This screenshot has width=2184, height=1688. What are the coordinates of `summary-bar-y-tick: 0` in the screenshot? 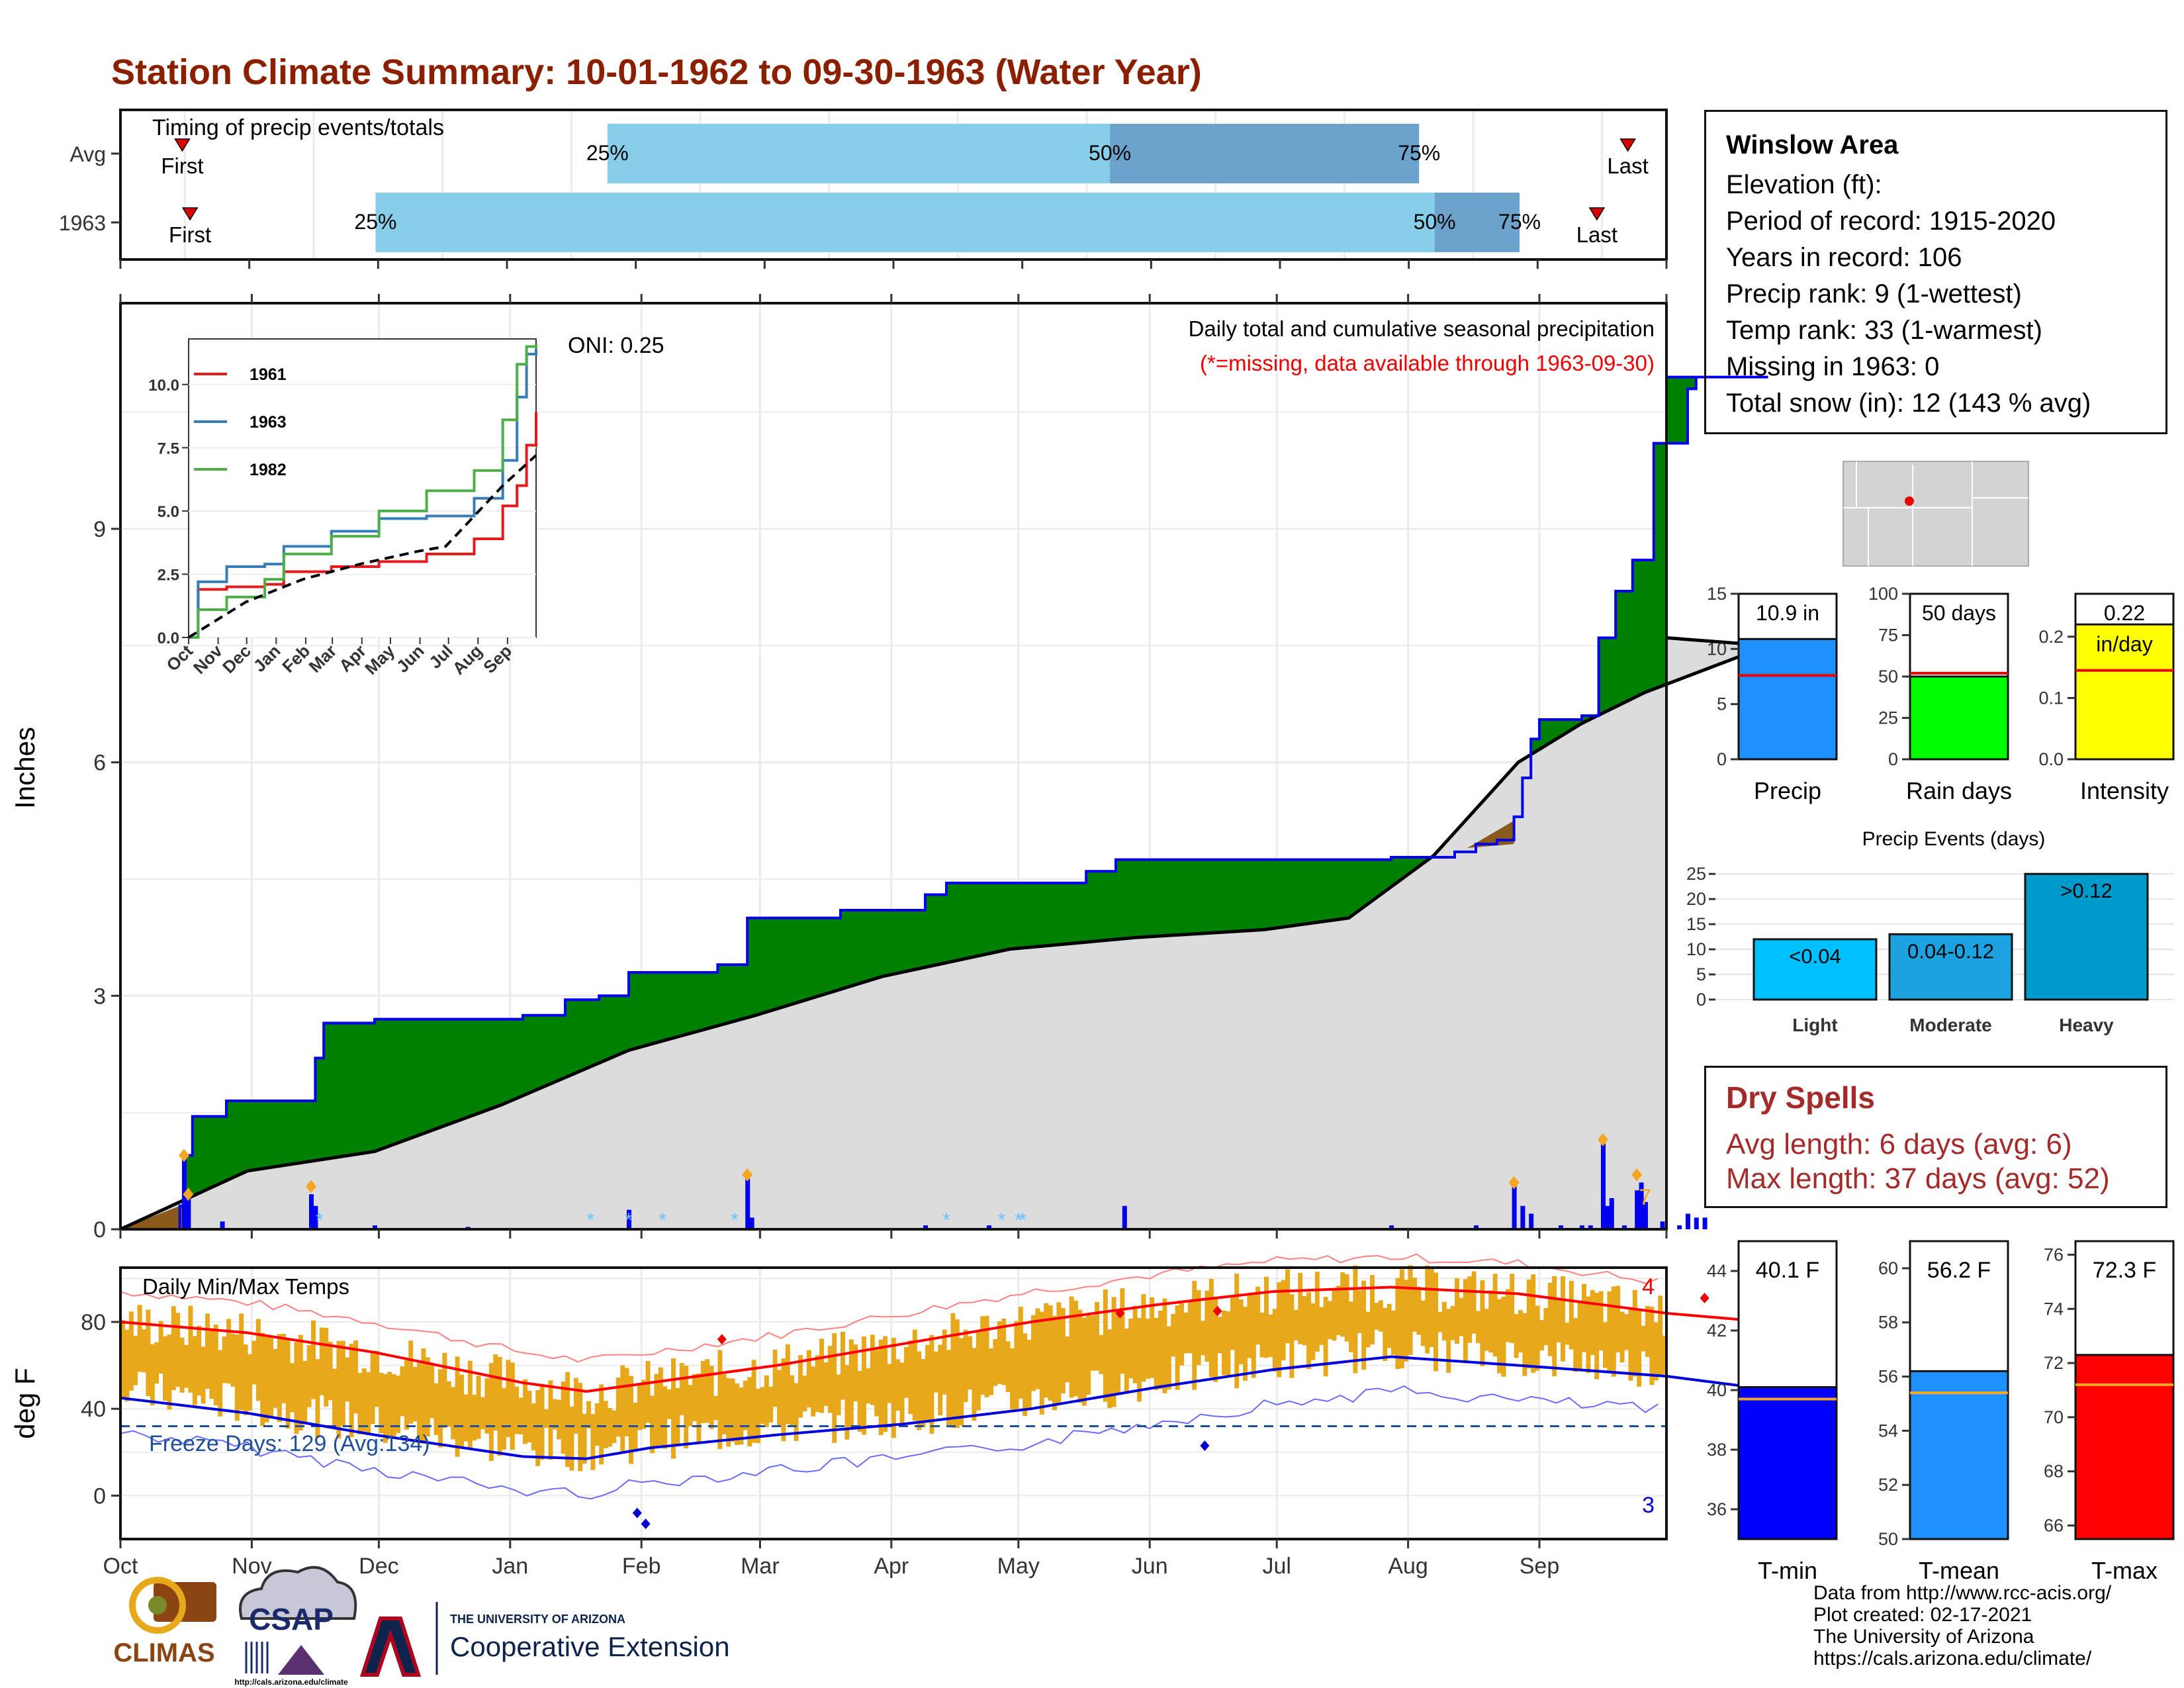 It's located at (1722, 759).